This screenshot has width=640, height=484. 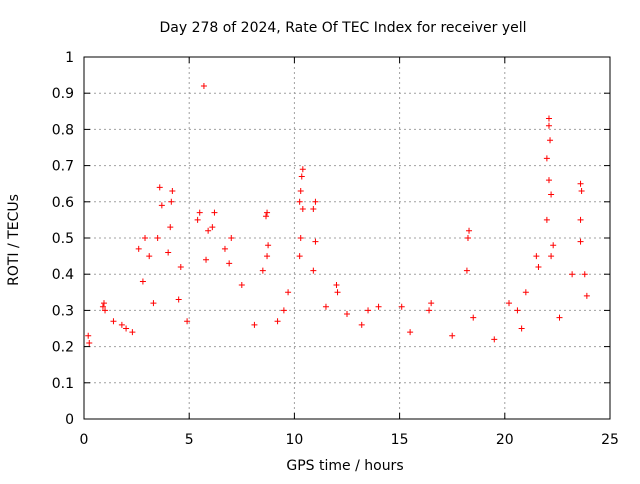 What do you see at coordinates (14, 240) in the screenshot?
I see `y-axis-label: ROTI / TECUs` at bounding box center [14, 240].